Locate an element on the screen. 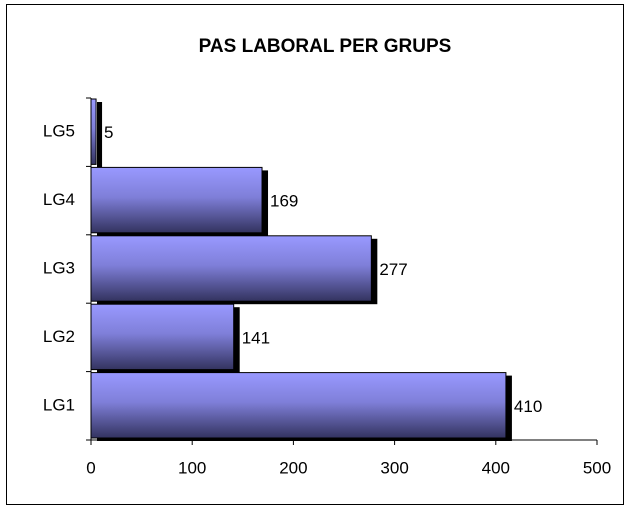  y-tick-label: LG1 is located at coordinates (59, 404).